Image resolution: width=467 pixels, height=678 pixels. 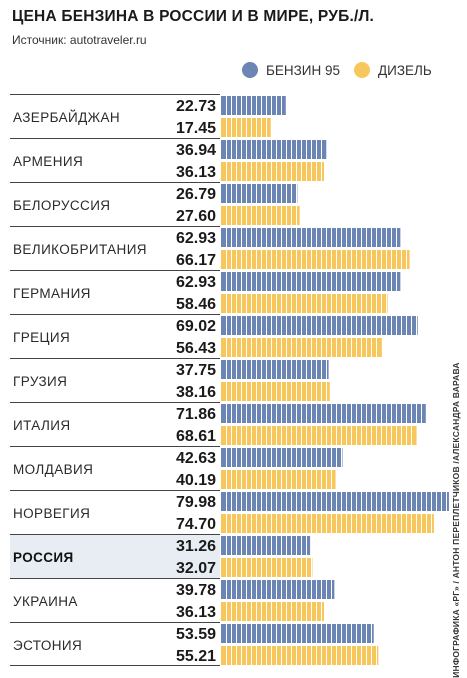 I want to click on category-label: ВЕЛИКОБРИТАНИЯ, so click(x=80, y=249).